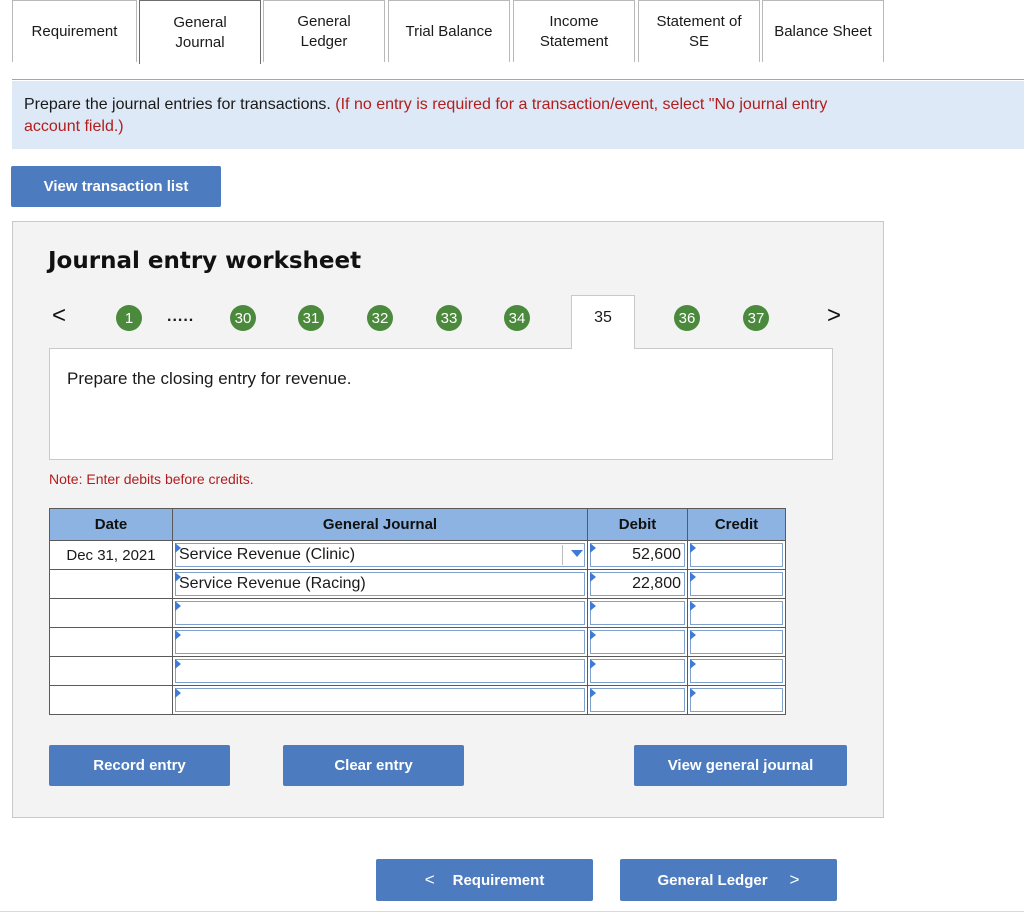  I want to click on tab-requirement: Requirement, so click(74, 31).